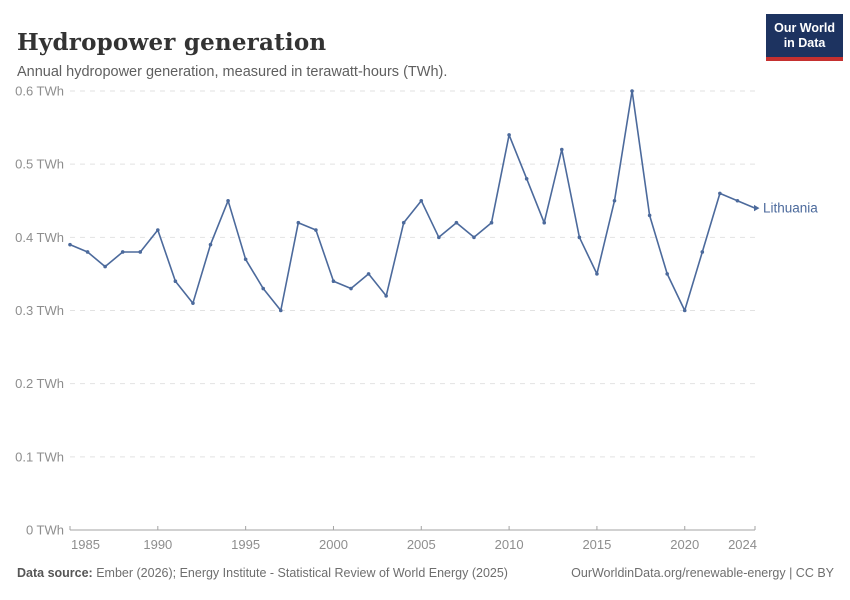  I want to click on x-tick-label: 1985, so click(85, 544).